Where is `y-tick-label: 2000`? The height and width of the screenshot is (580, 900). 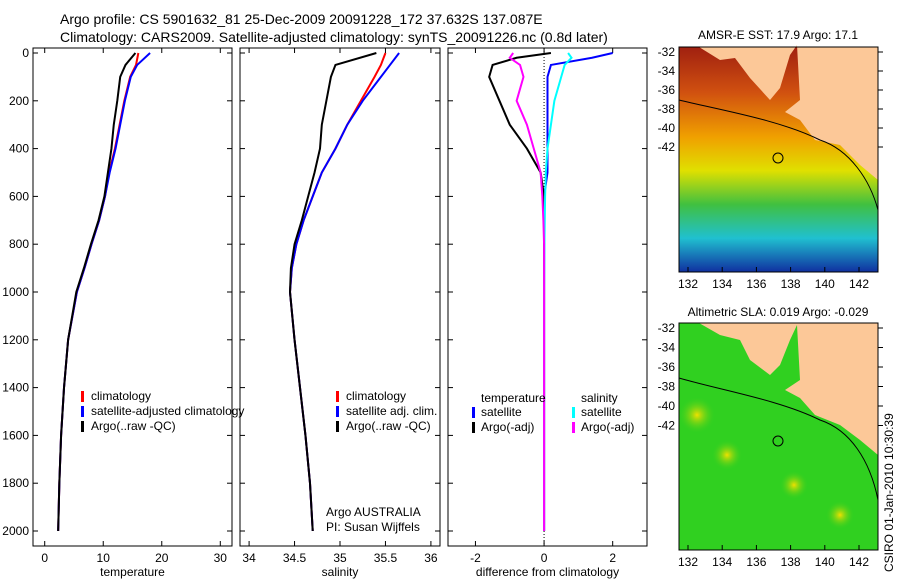
y-tick-label: 2000 is located at coordinates (15, 531).